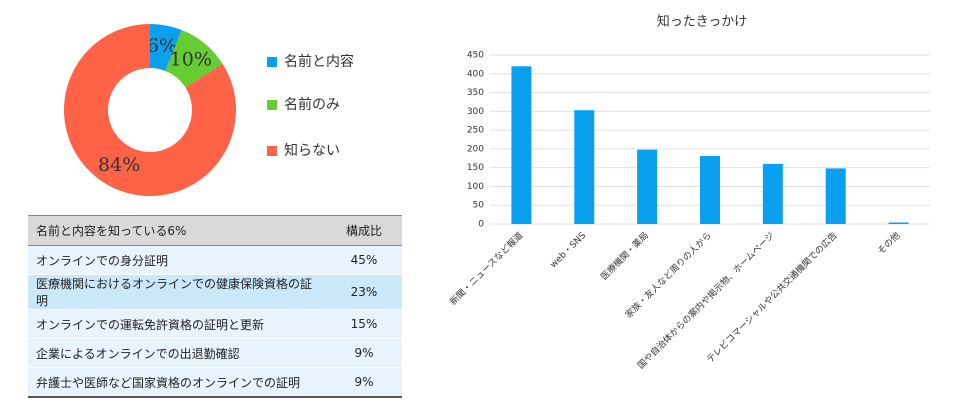 This screenshot has height=403, width=960. I want to click on table-row: オンラインでの運転免許資格の証明と更新 15%, so click(215, 324).